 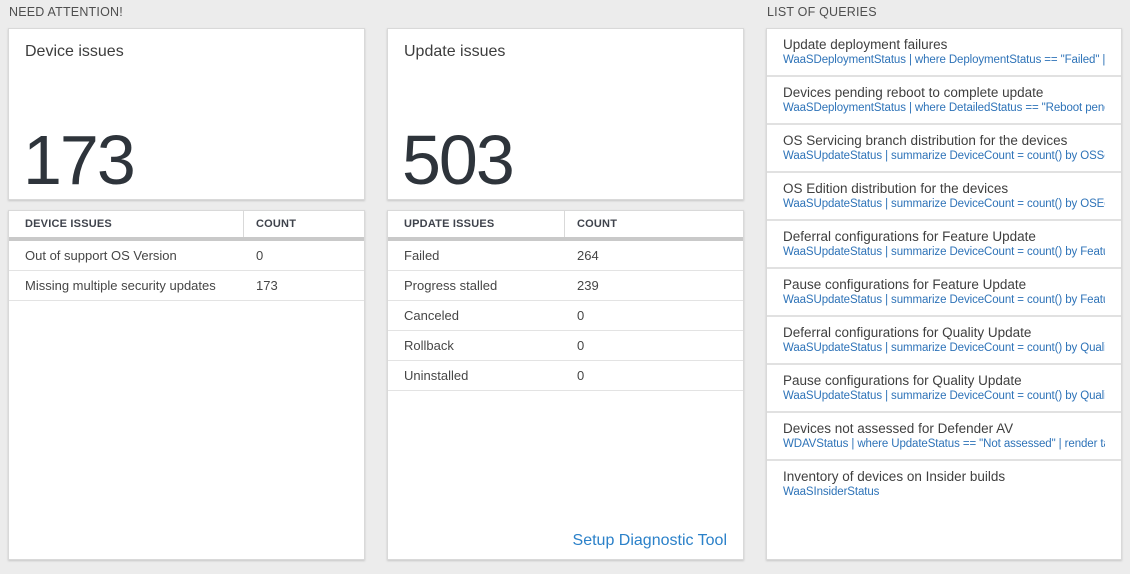 What do you see at coordinates (451, 285) in the screenshot?
I see `row-label: Progress stalled` at bounding box center [451, 285].